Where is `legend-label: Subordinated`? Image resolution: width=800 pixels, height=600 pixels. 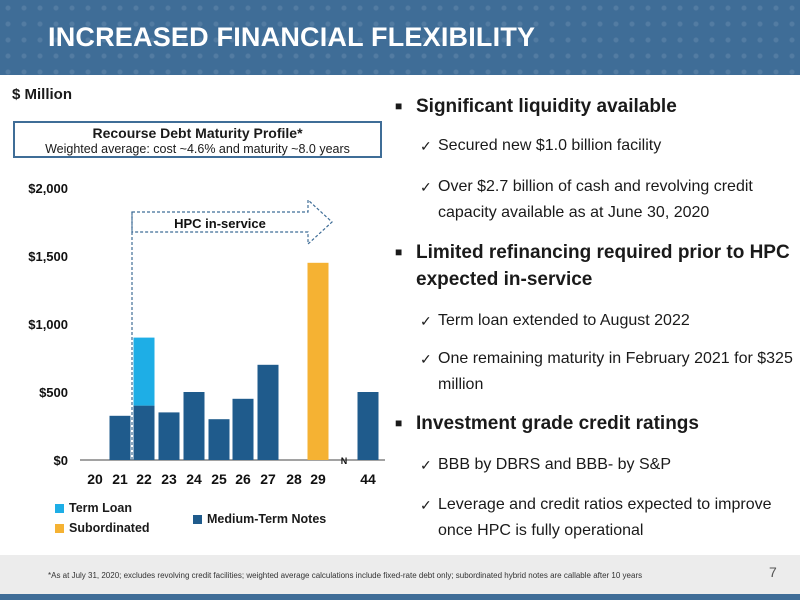 legend-label: Subordinated is located at coordinates (109, 528).